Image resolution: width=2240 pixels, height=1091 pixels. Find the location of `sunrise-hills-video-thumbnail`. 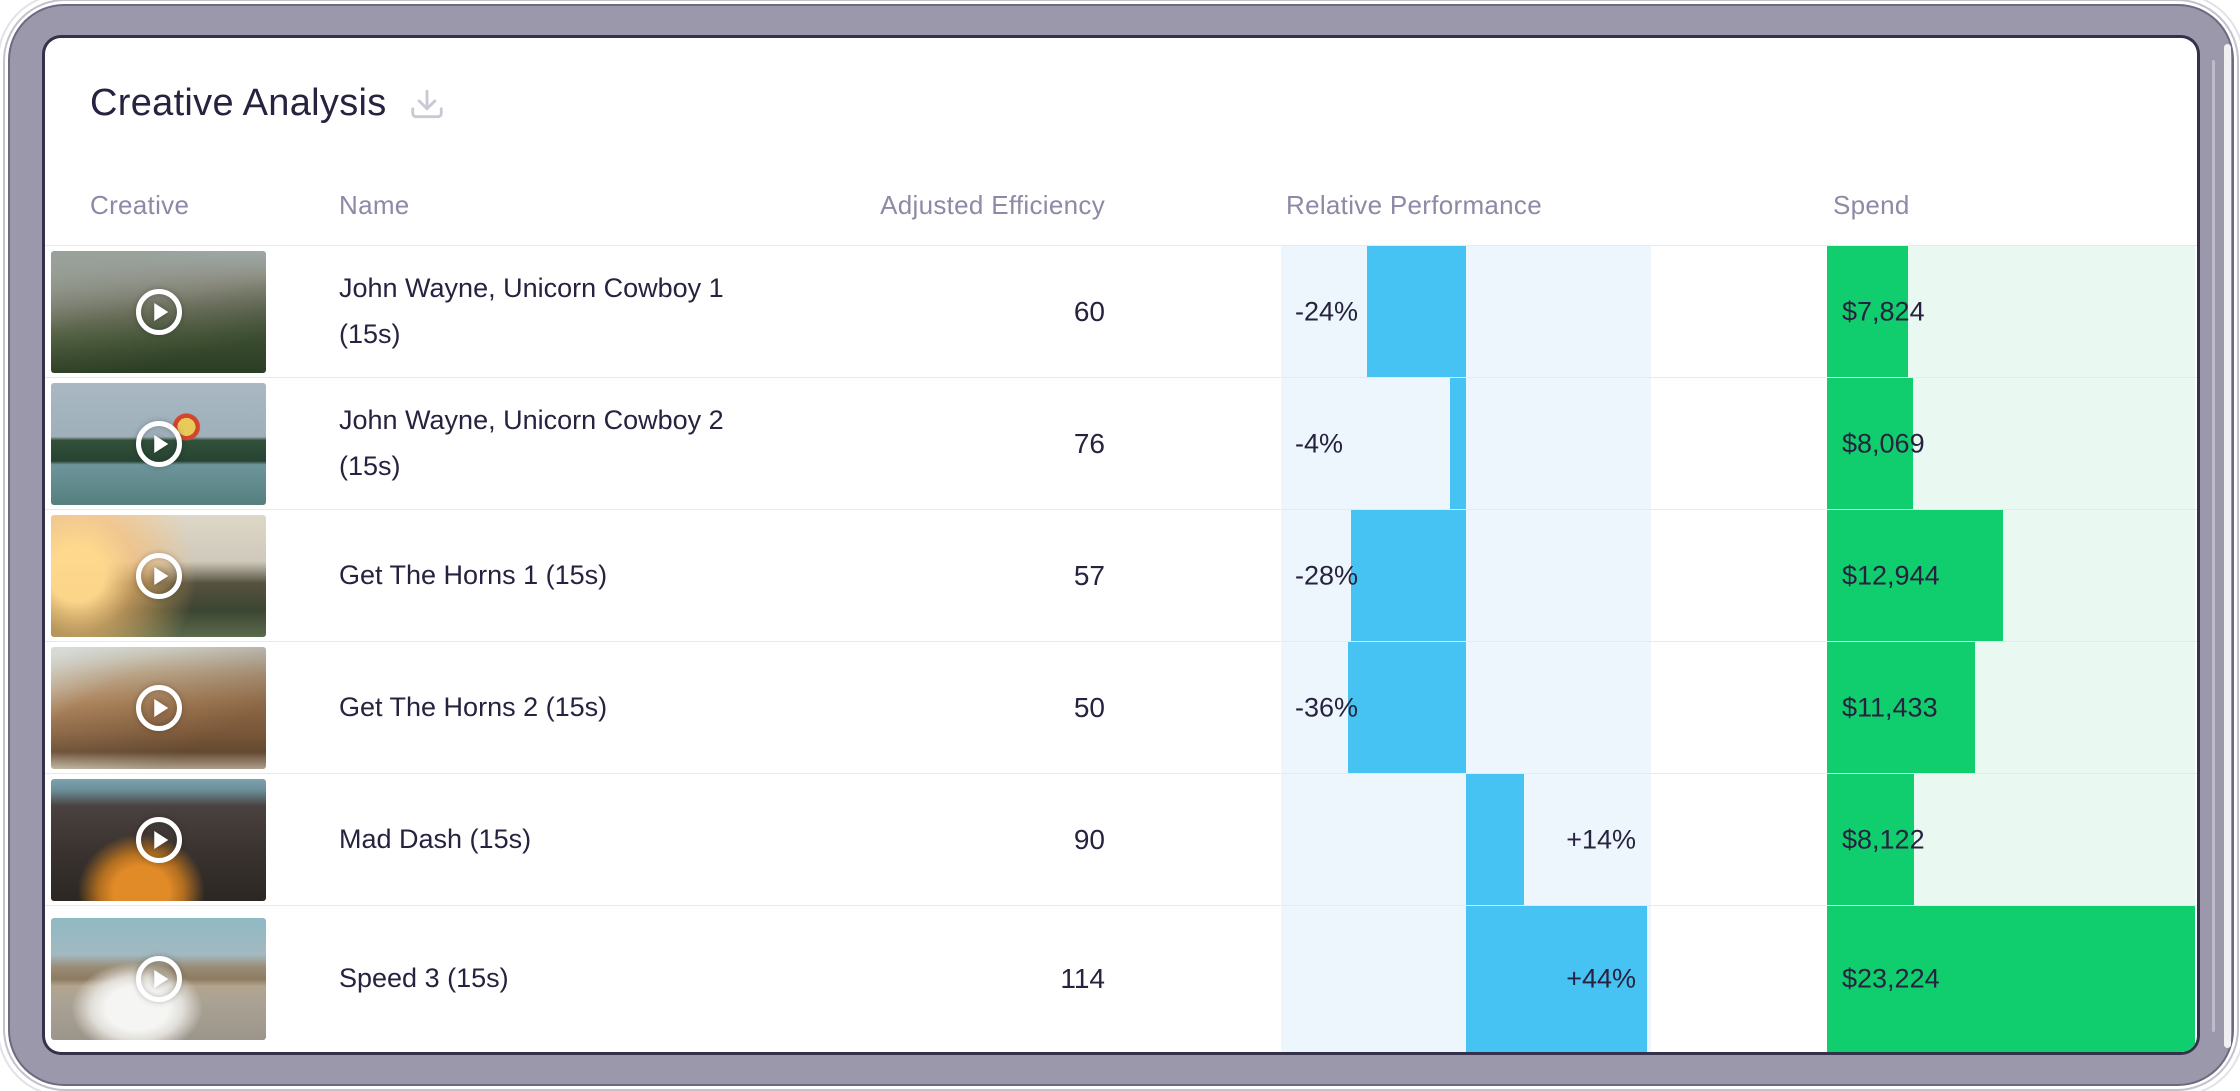

sunrise-hills-video-thumbnail is located at coordinates (158, 575).